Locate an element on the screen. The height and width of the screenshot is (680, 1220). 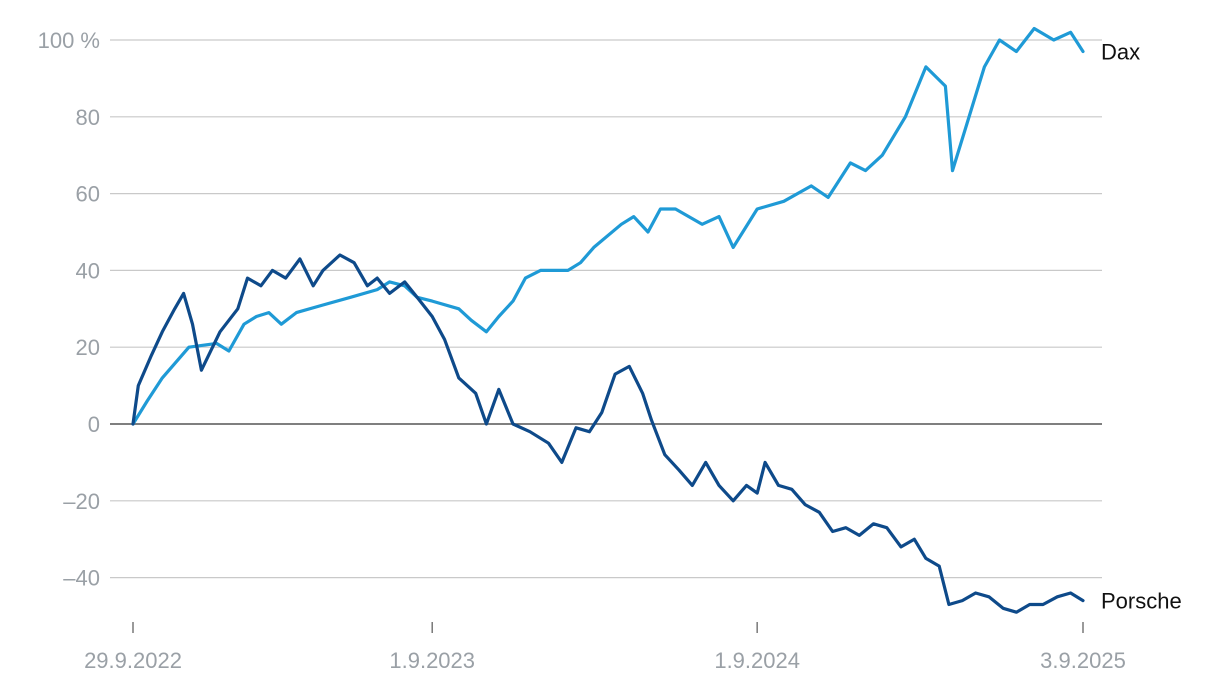
x-axis-ticks: 29.9.2022 1.9.2023 1.9.2024 3.9.2025 is located at coordinates (605, 647).